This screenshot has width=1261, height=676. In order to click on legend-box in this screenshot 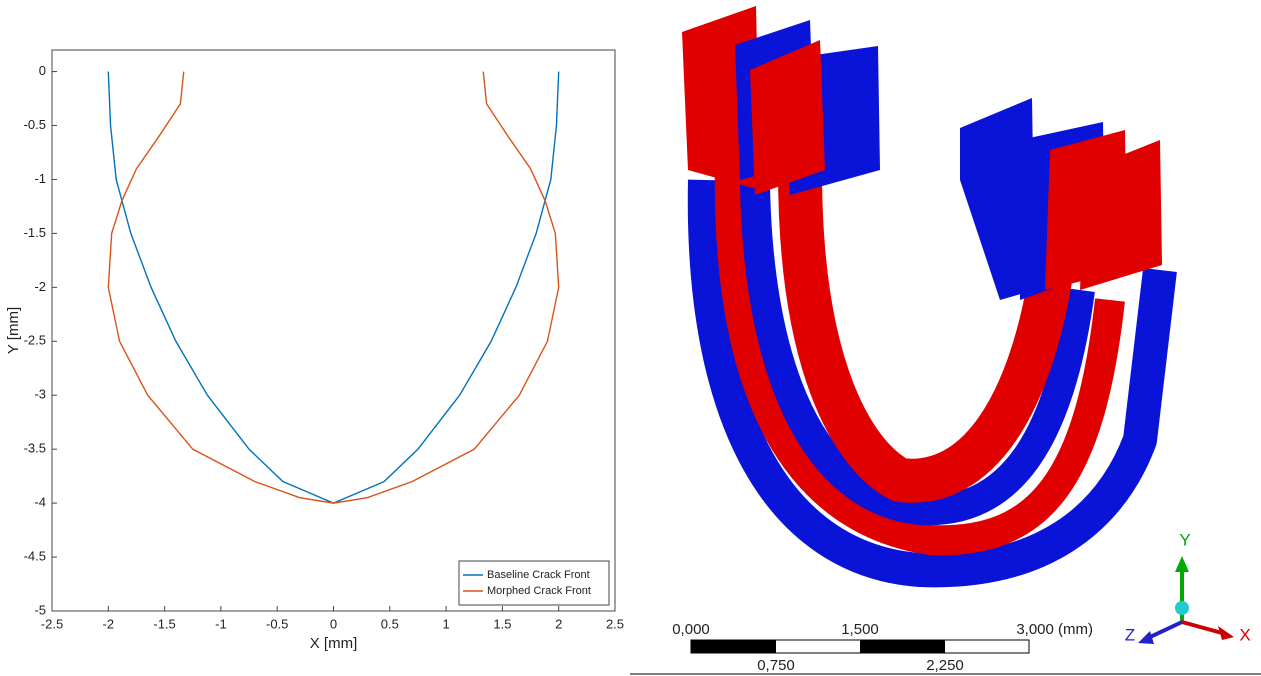, I will do `click(534, 583)`.